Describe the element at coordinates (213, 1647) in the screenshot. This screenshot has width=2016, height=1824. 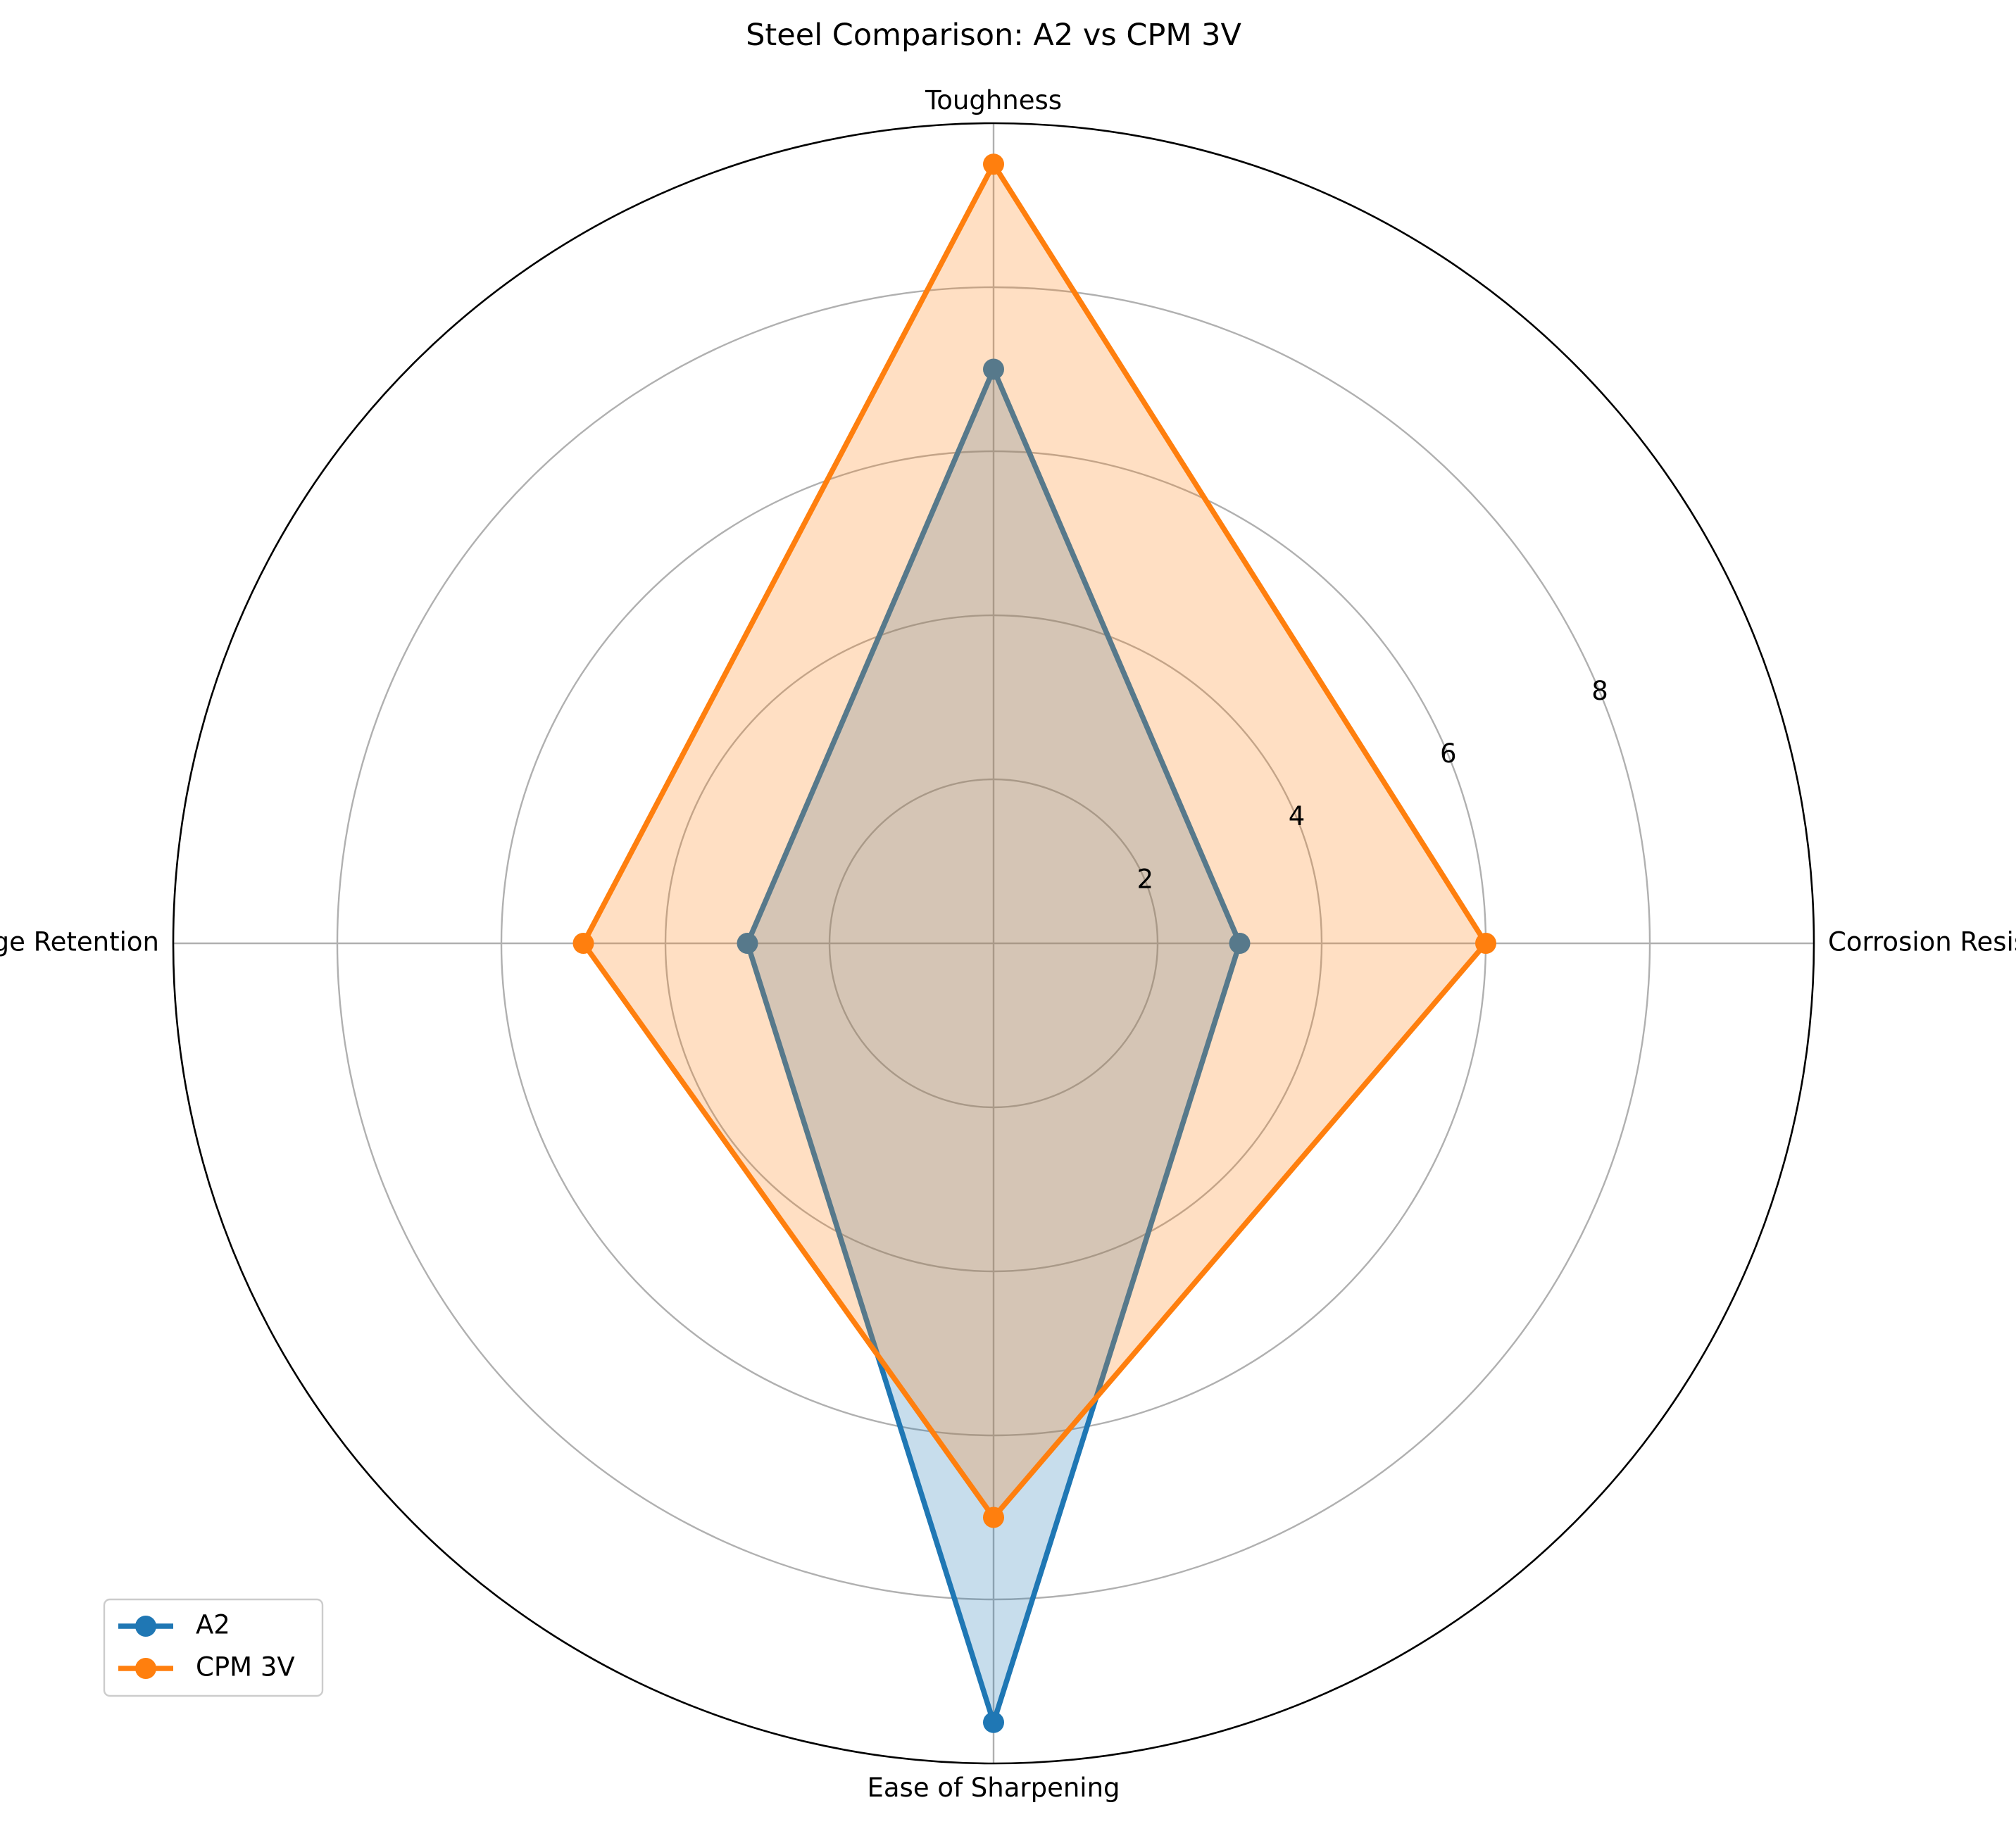
I see `legend: A2 CPM 3V` at that location.